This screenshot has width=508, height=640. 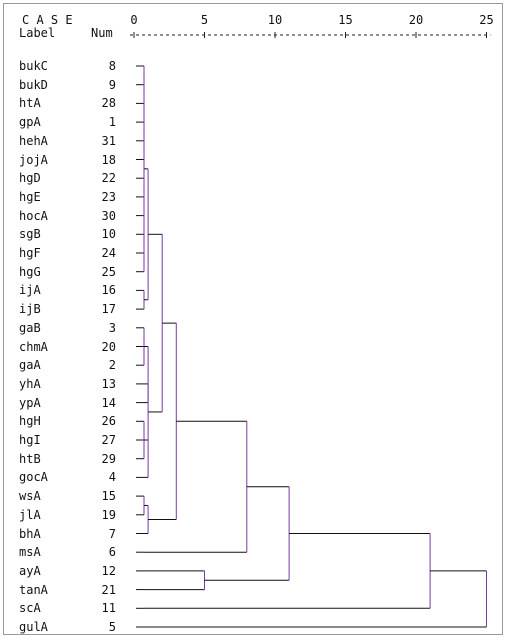 I want to click on case-number: 17, so click(x=108, y=309).